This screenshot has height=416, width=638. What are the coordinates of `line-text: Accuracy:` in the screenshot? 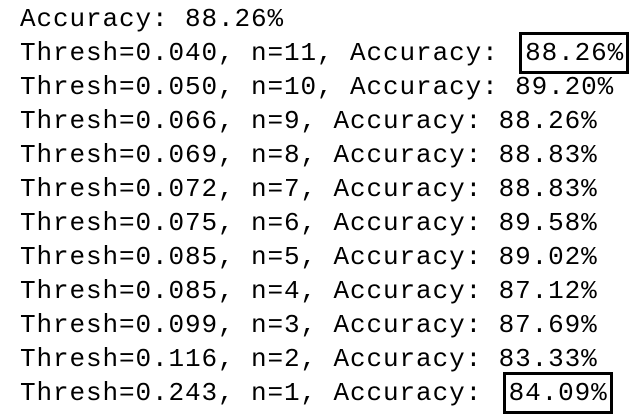 It's located at (103, 19).